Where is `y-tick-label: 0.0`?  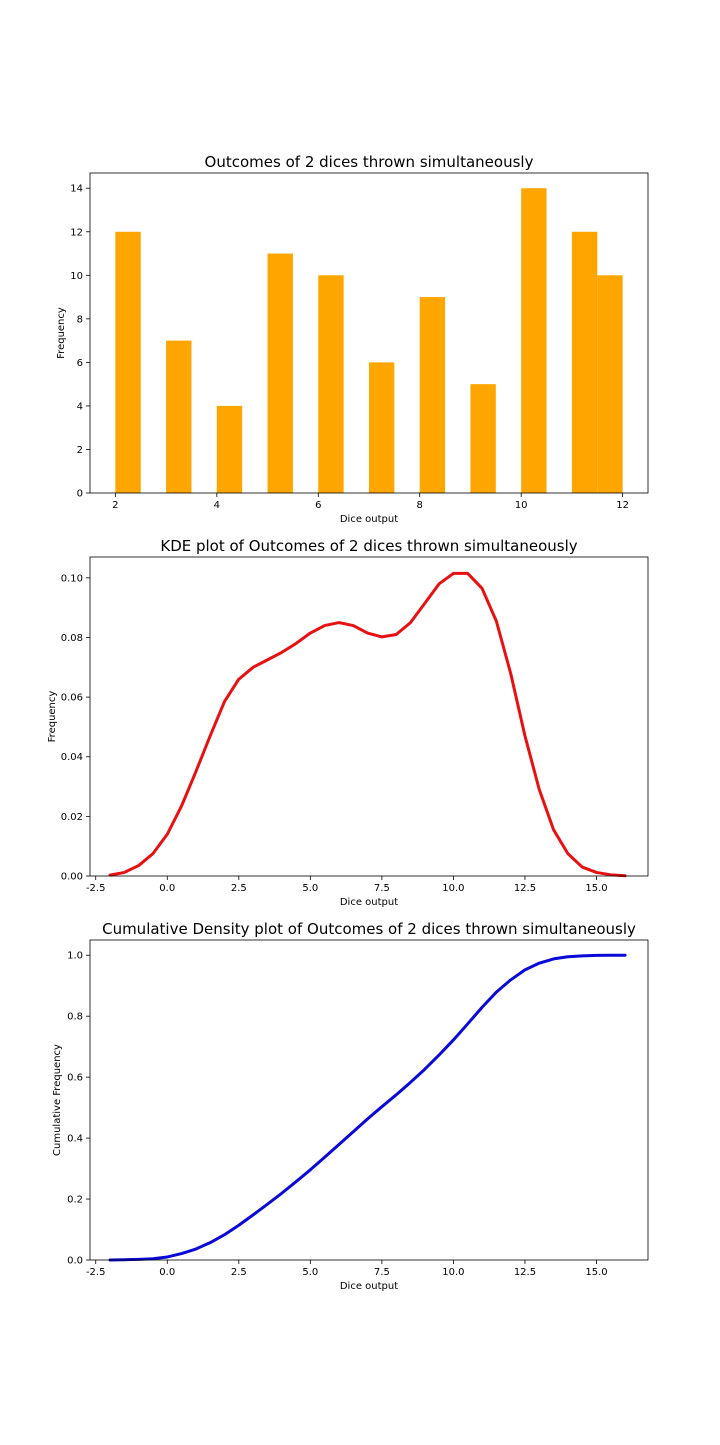 y-tick-label: 0.0 is located at coordinates (75, 1261).